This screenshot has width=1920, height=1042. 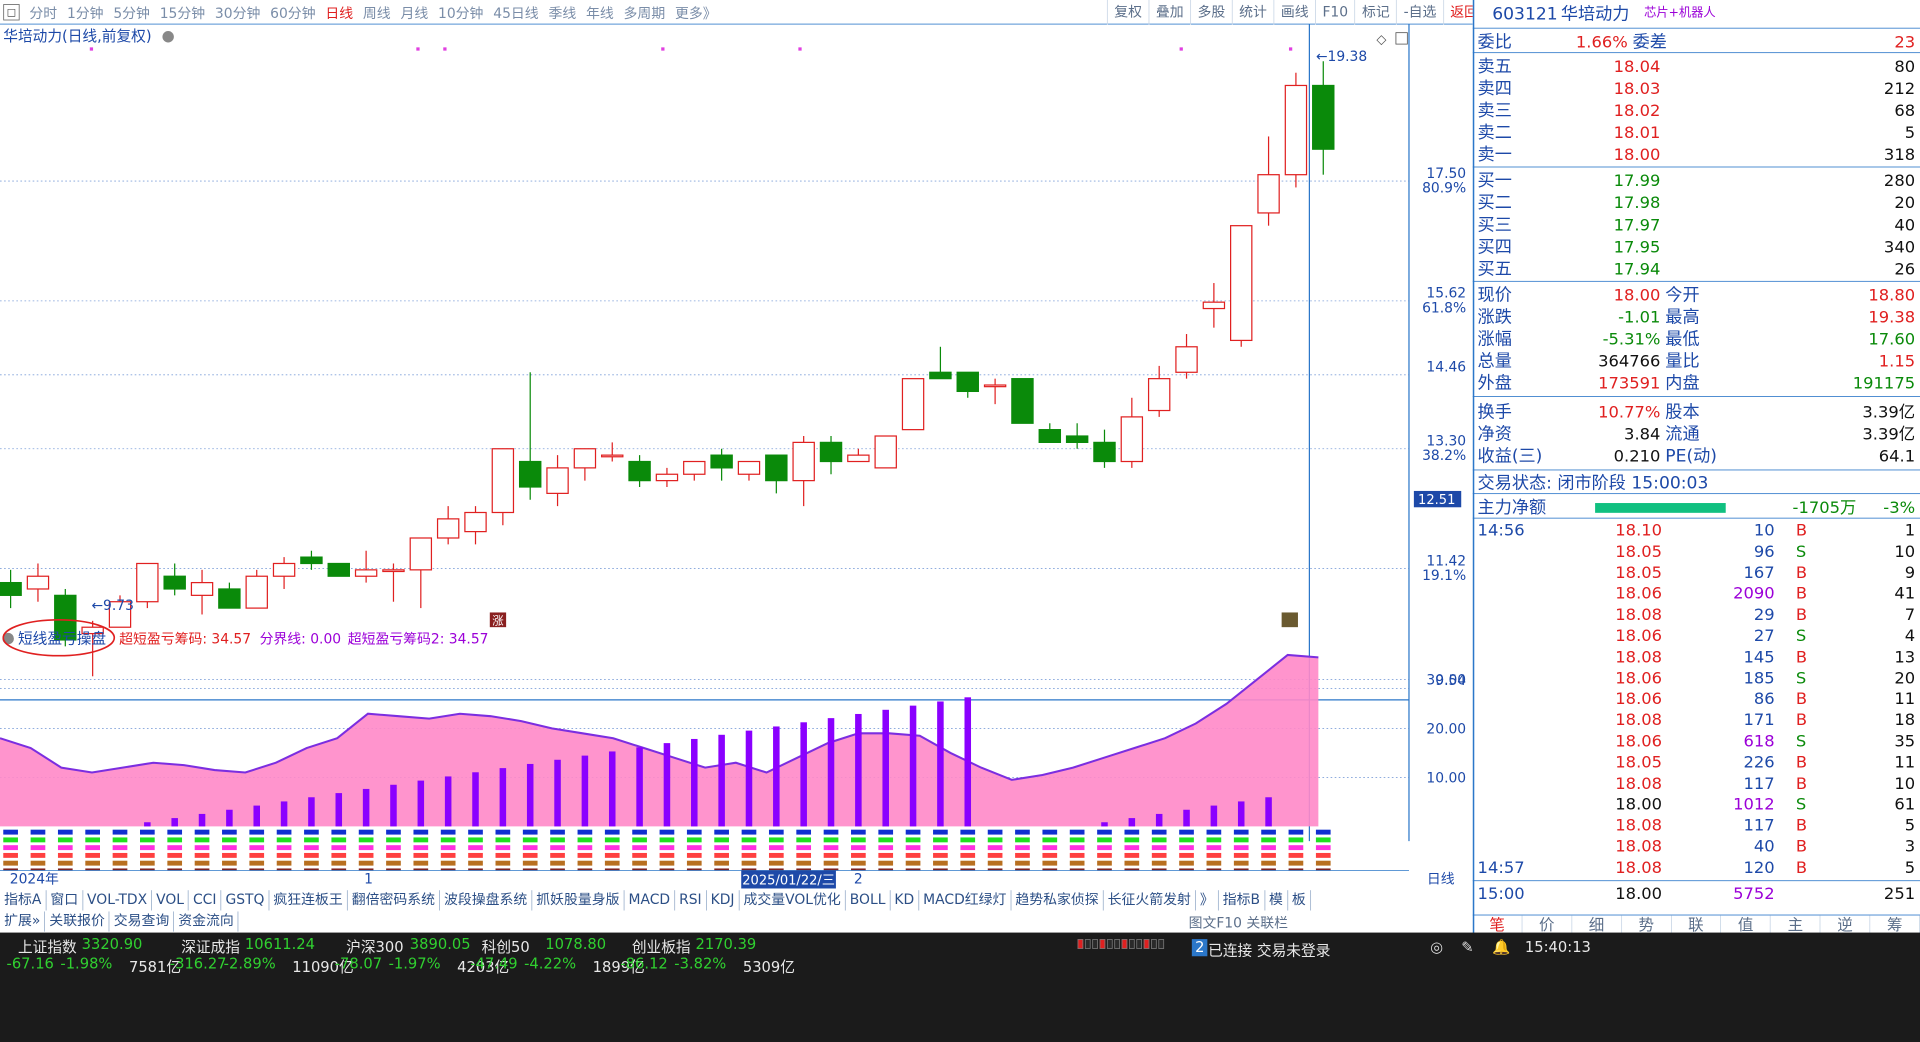 I want to click on period-tab: 45日线, so click(x=516, y=14).